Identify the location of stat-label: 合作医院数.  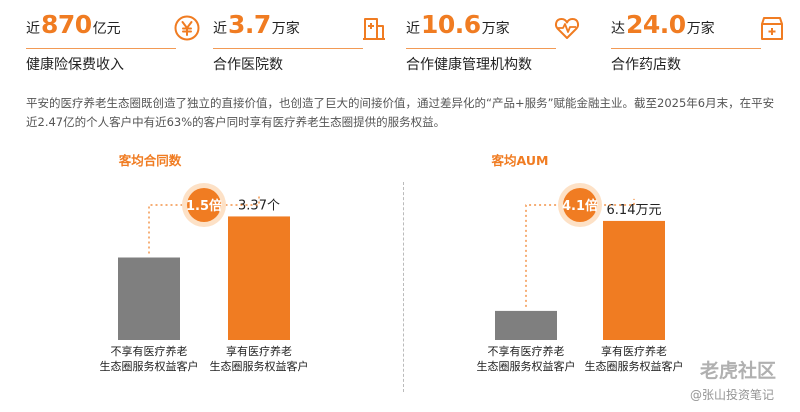
(248, 65).